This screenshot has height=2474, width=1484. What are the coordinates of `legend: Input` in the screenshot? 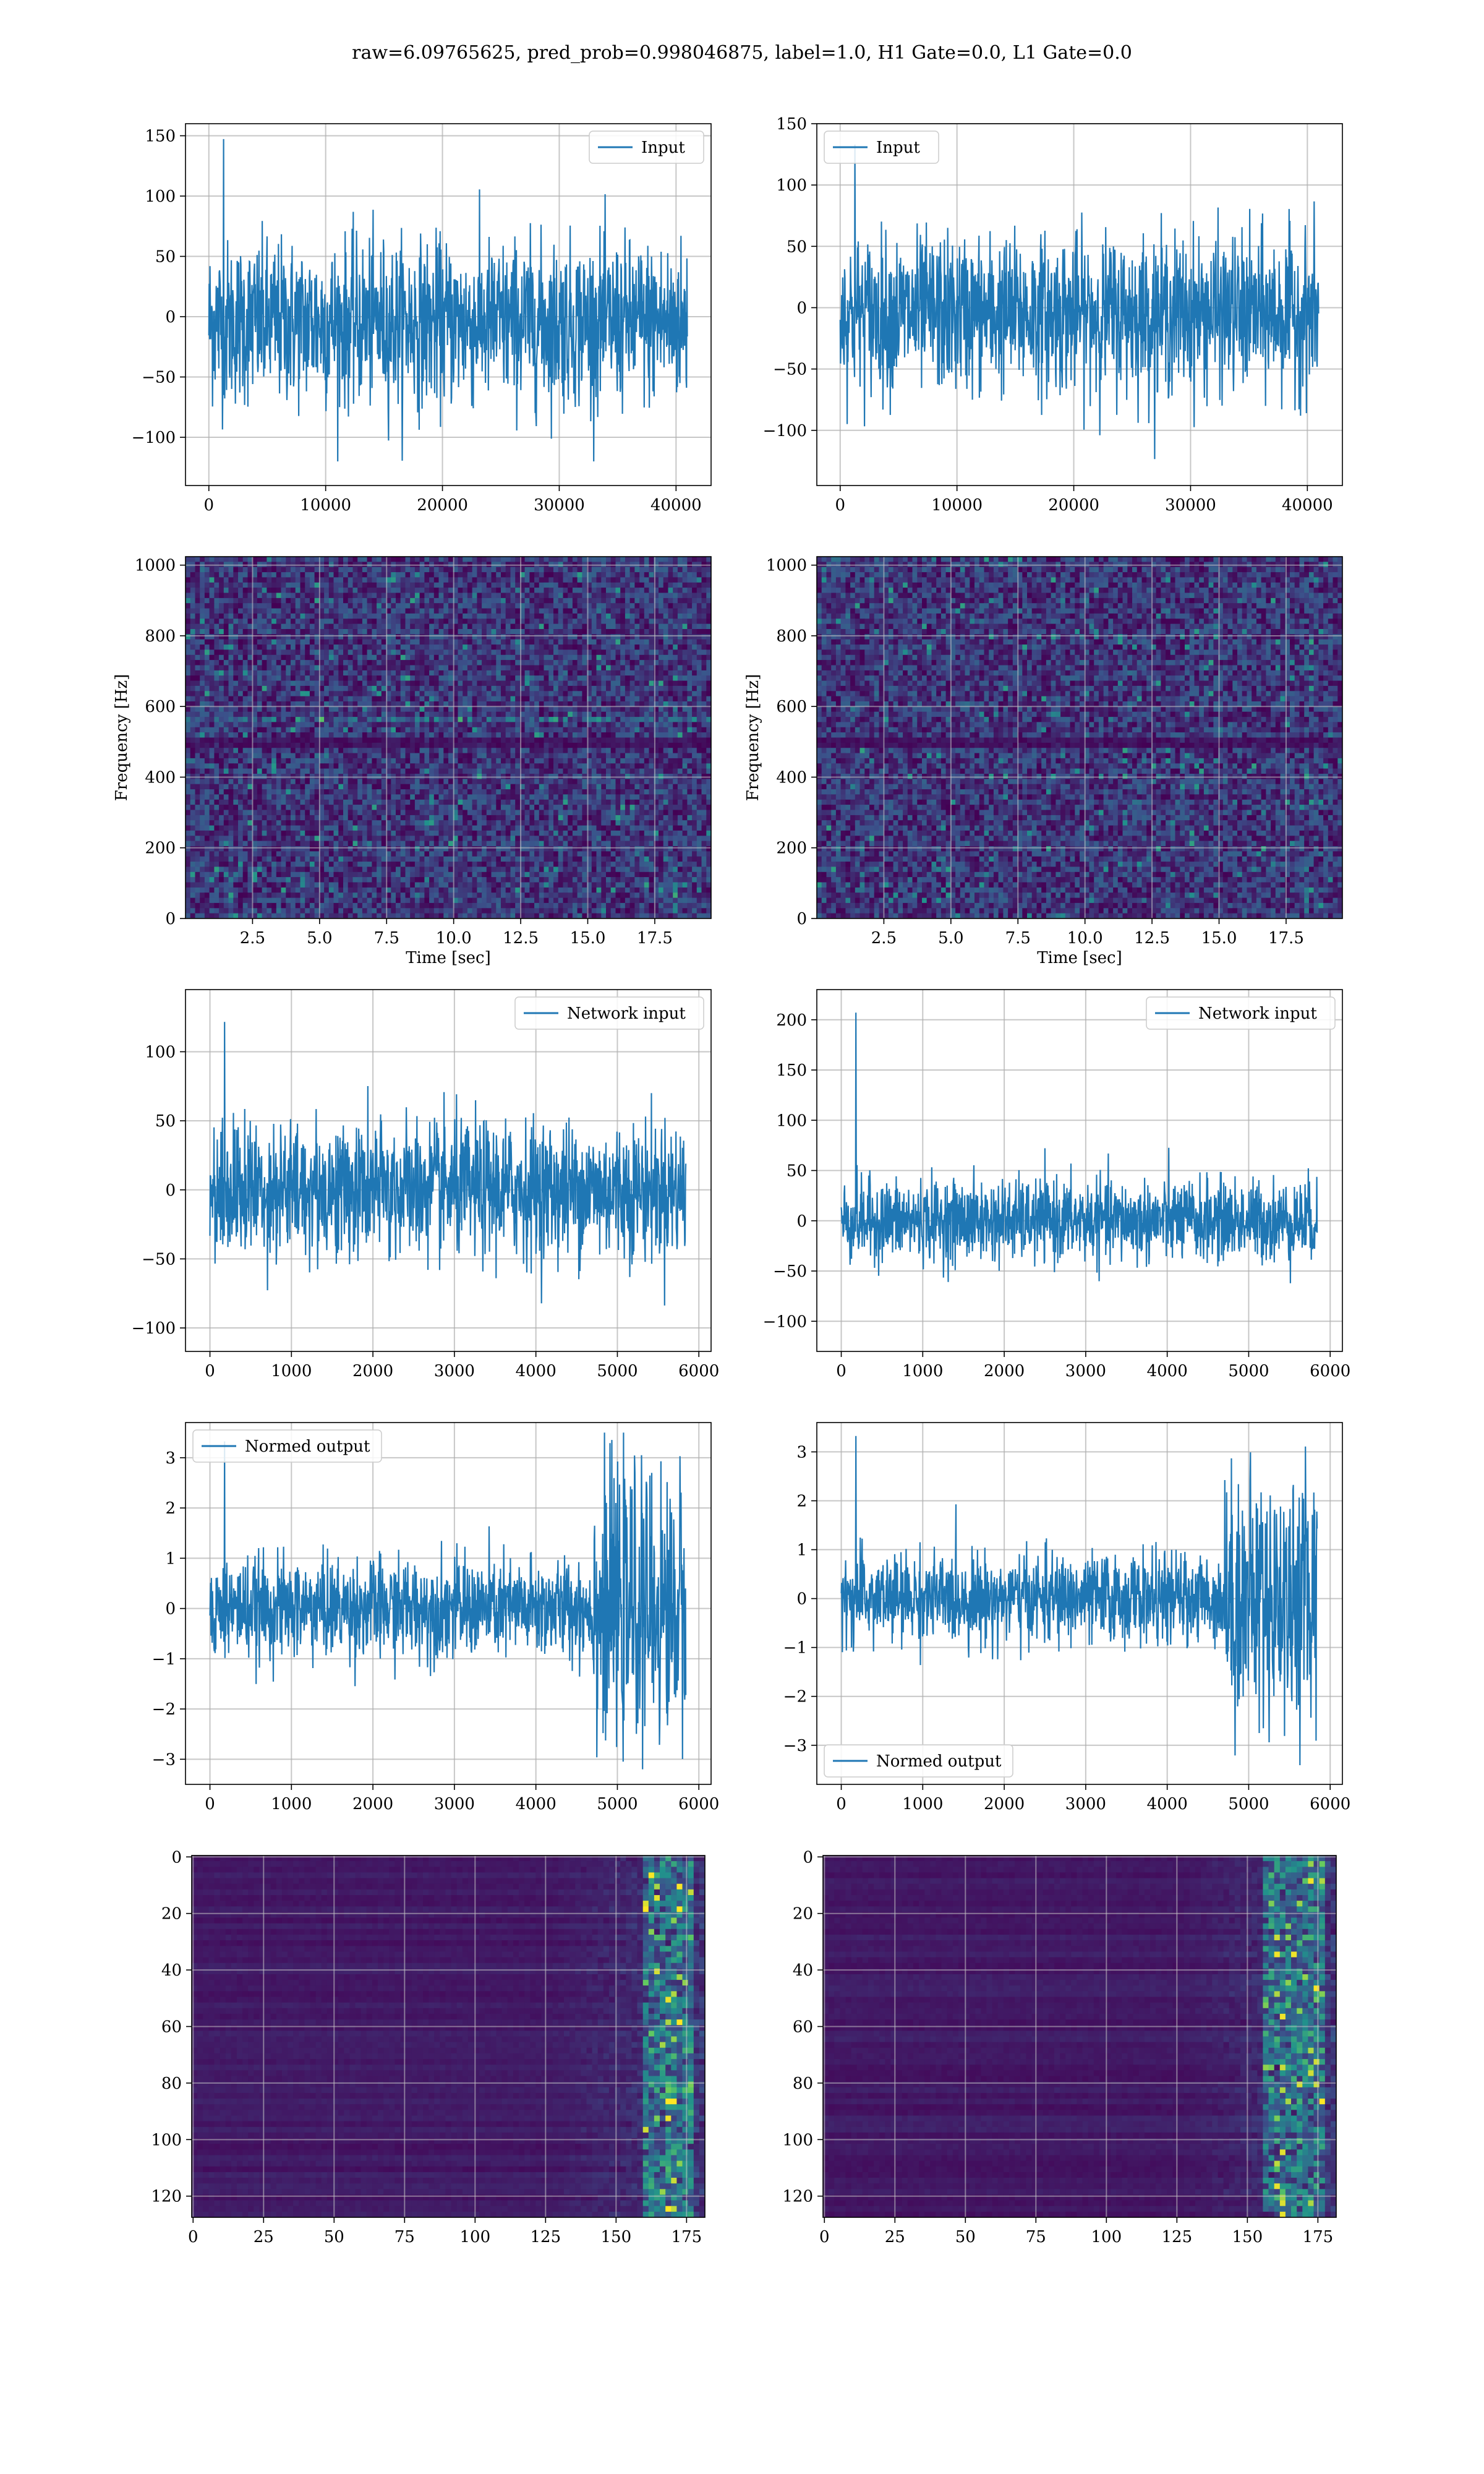 It's located at (881, 147).